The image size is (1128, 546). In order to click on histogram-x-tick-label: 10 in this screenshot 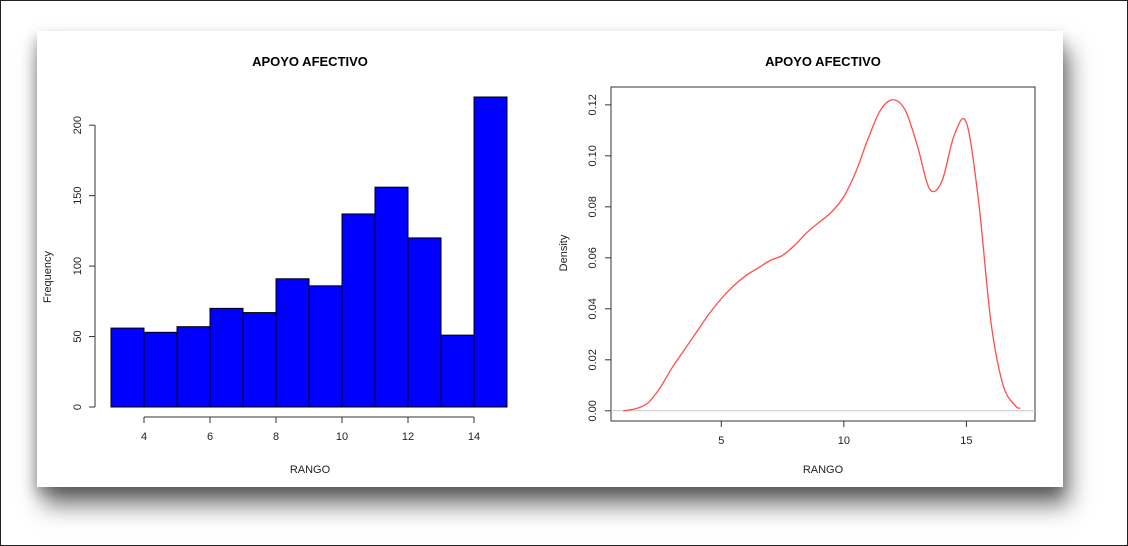, I will do `click(342, 437)`.